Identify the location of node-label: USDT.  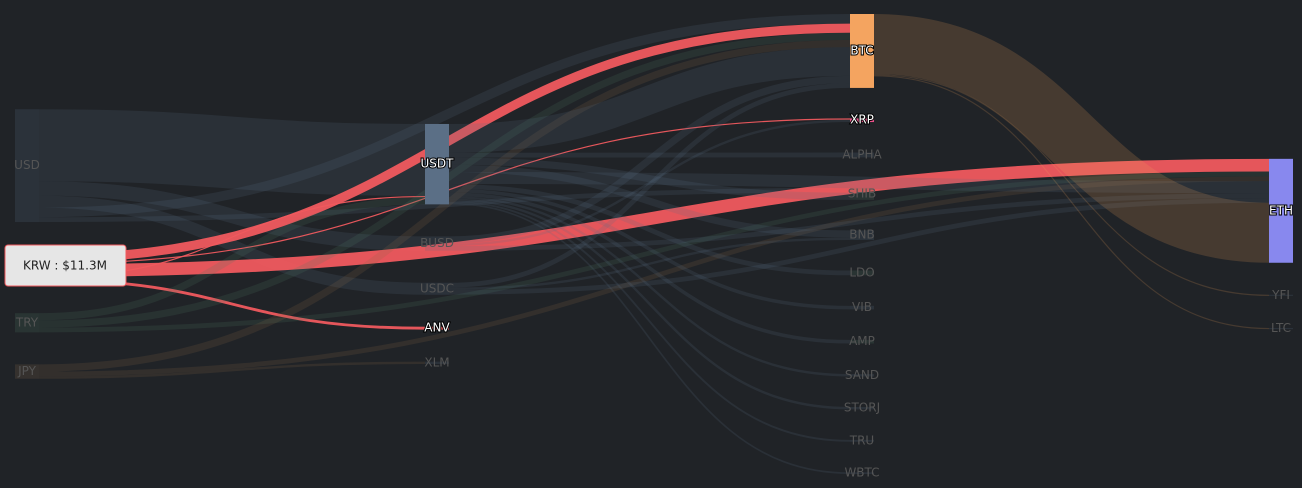
(438, 164).